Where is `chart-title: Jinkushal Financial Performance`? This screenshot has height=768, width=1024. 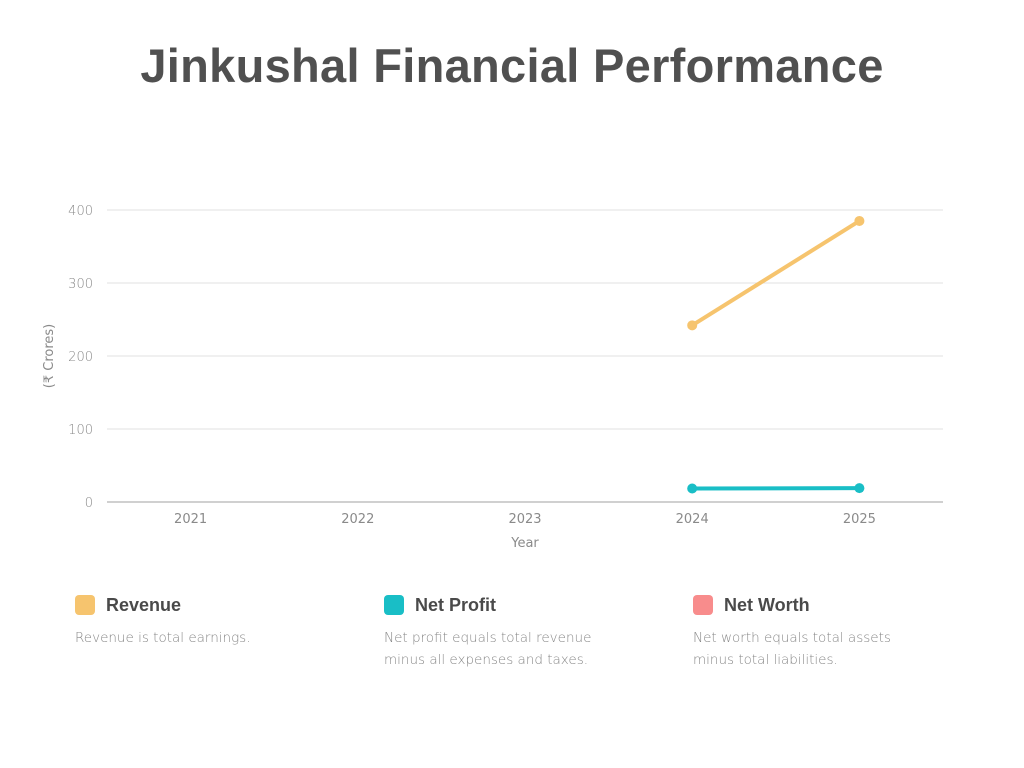
chart-title: Jinkushal Financial Performance is located at coordinates (512, 65).